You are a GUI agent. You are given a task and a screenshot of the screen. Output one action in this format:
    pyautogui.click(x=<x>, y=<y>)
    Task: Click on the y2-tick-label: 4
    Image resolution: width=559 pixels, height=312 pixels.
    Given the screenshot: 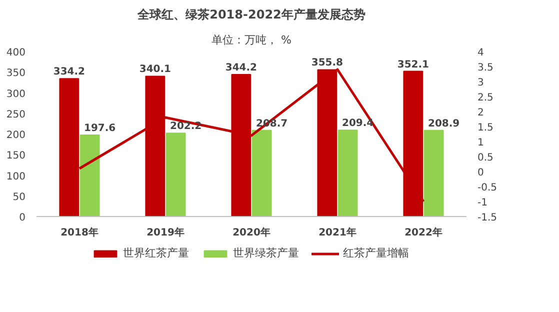 What is the action you would take?
    pyautogui.click(x=481, y=53)
    